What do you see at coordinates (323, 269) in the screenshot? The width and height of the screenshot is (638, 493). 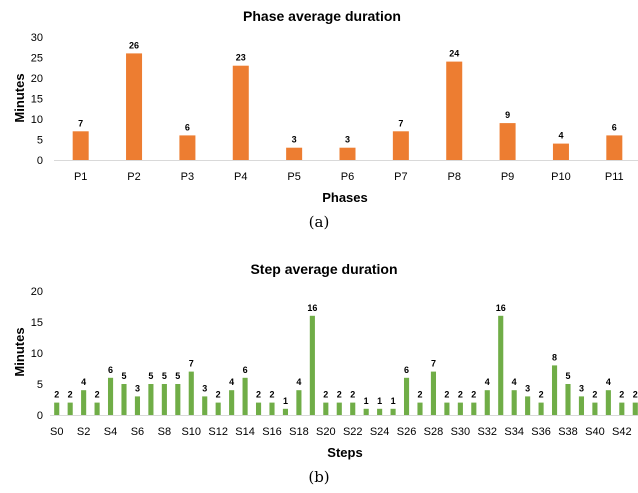 I see `step-chart-title: Step average duration` at bounding box center [323, 269].